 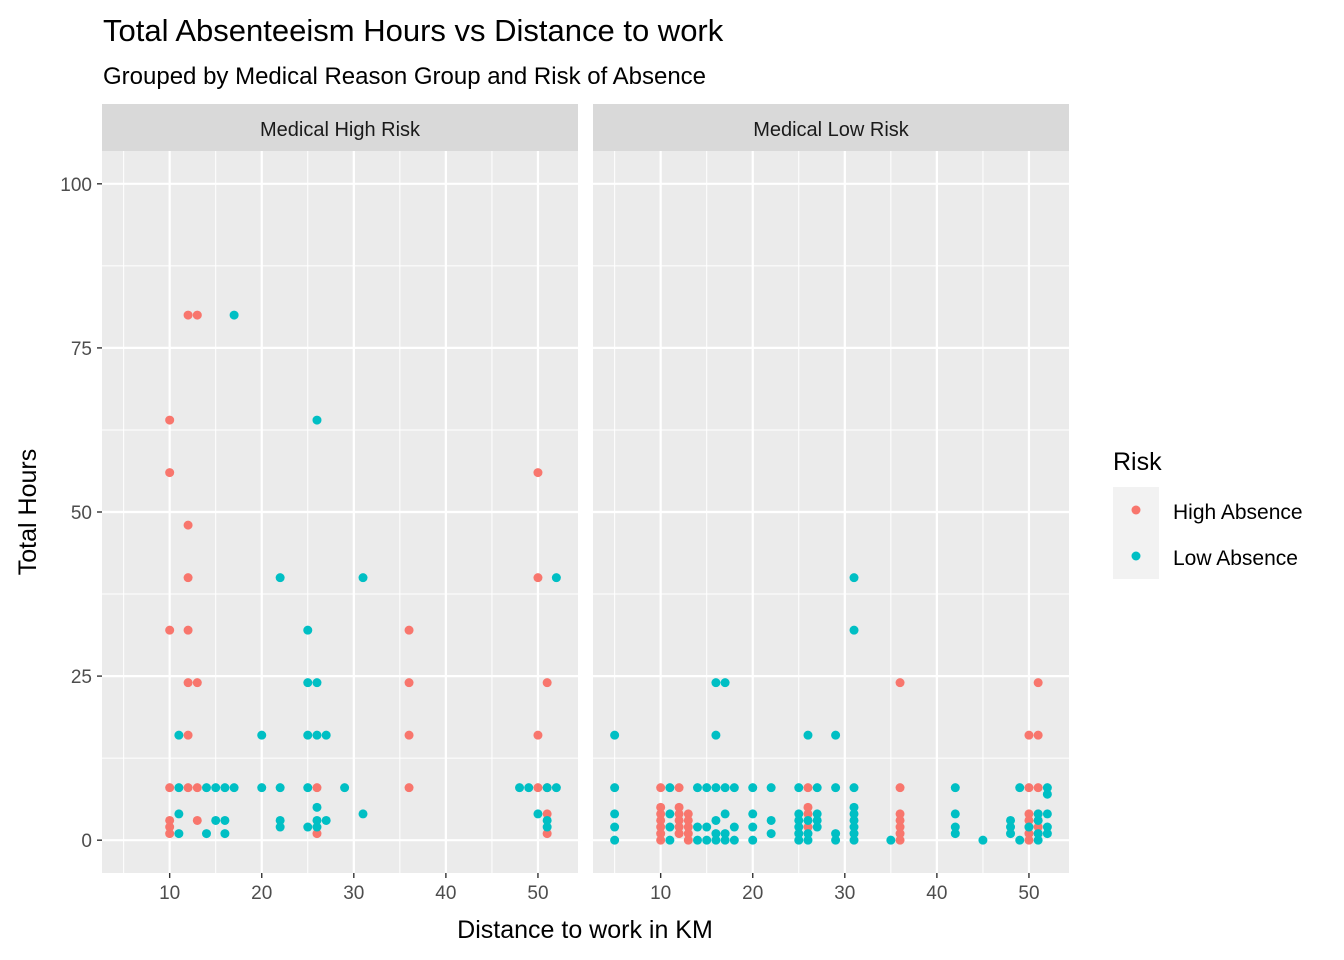 What do you see at coordinates (831, 709) in the screenshot?
I see `series-low-absence` at bounding box center [831, 709].